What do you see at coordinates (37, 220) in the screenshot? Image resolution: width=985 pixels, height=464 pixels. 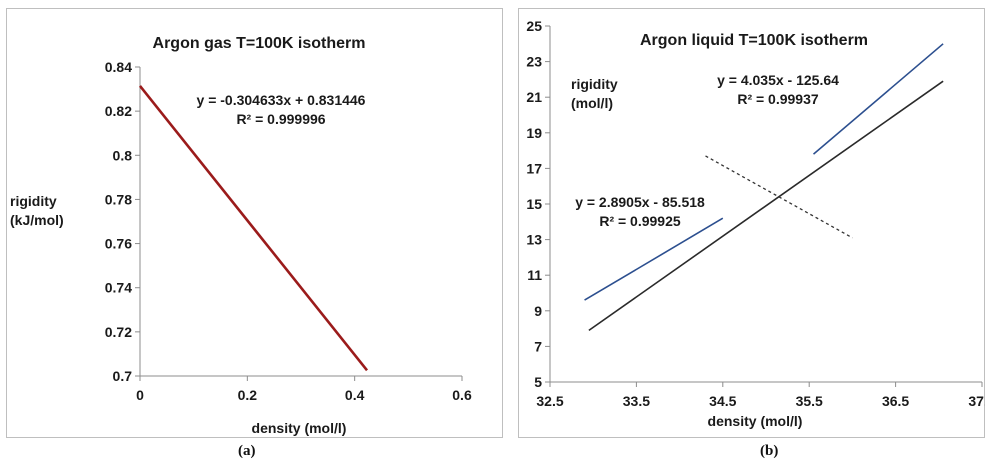 I see `y-axis-label: (kJ/mol)` at bounding box center [37, 220].